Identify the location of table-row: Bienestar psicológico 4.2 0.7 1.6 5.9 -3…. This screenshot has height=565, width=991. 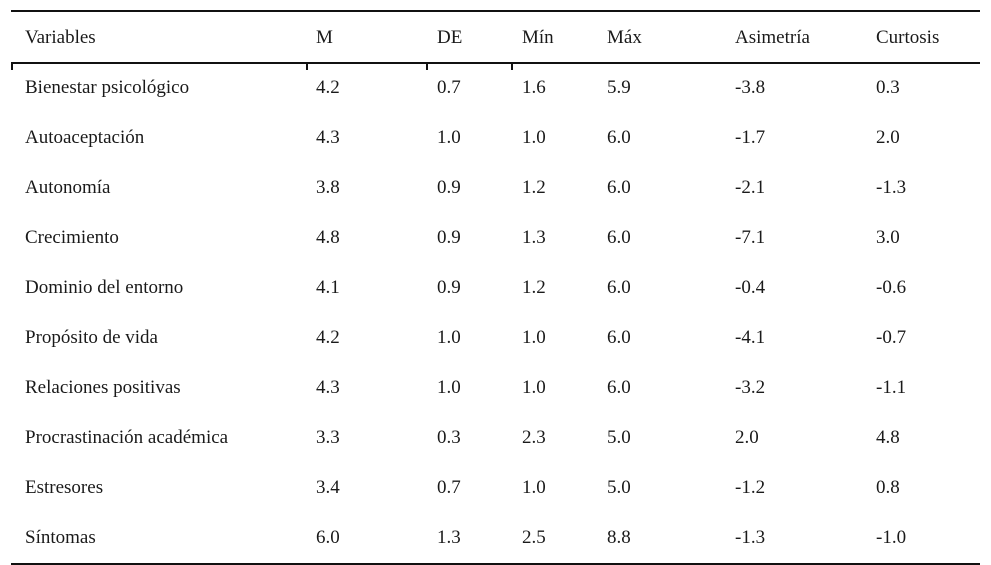
(495, 88).